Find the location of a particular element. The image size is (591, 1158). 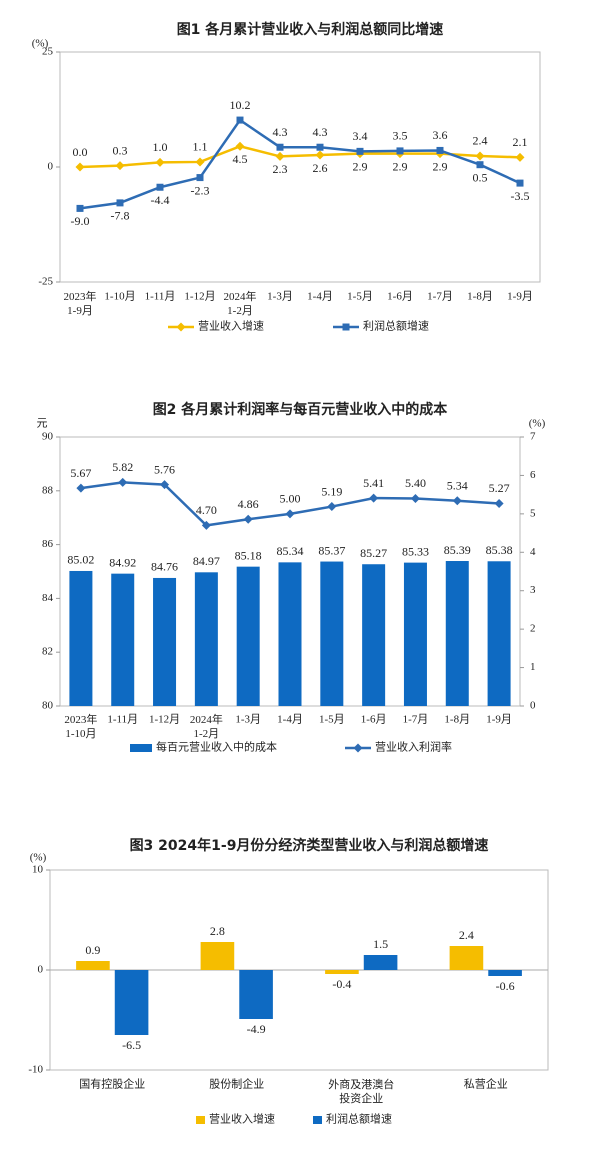

y2-tick-label: 5 is located at coordinates (533, 513).